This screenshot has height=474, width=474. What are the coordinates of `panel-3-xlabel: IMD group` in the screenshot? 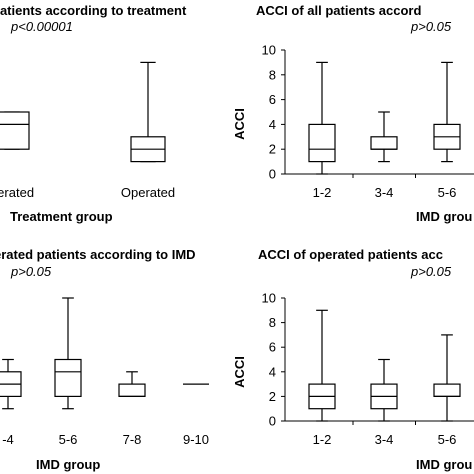 It's located at (68, 464).